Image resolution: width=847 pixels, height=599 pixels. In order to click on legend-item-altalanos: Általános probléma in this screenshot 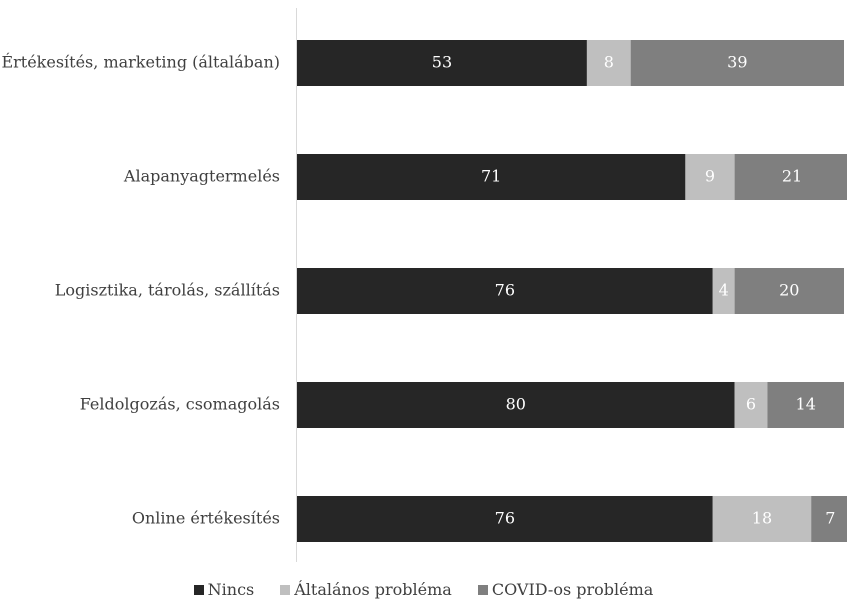, I will do `click(366, 589)`.